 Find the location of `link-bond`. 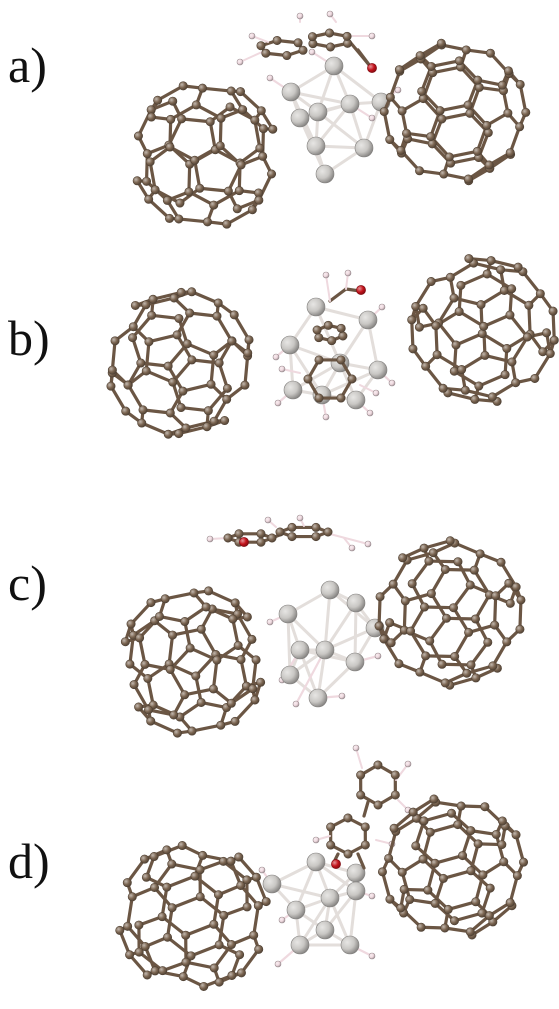

link-bond is located at coordinates (366, 809).